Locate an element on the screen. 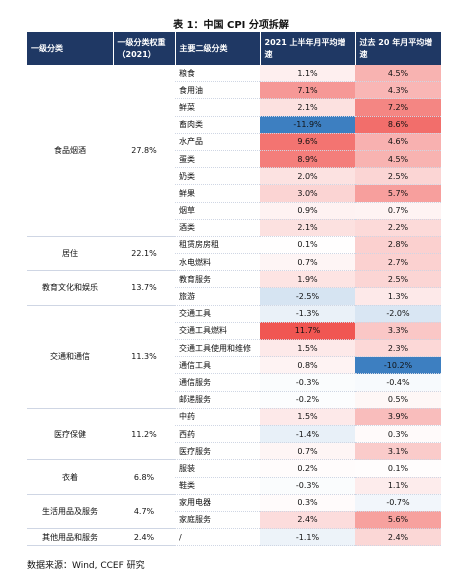 The height and width of the screenshot is (577, 462). sub-category: 畜肉类 is located at coordinates (217, 125).